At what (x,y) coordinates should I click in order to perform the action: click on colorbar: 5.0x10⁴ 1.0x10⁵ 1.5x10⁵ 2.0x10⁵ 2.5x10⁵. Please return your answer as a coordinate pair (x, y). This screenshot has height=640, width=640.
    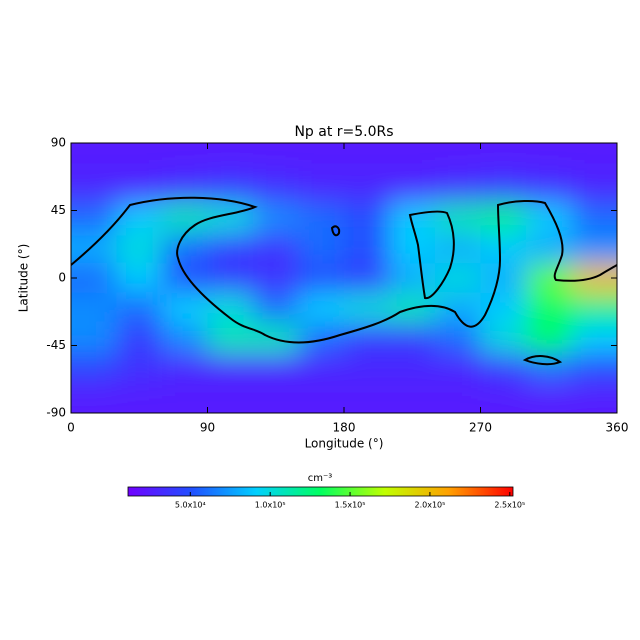
    Looking at the image, I should click on (326, 498).